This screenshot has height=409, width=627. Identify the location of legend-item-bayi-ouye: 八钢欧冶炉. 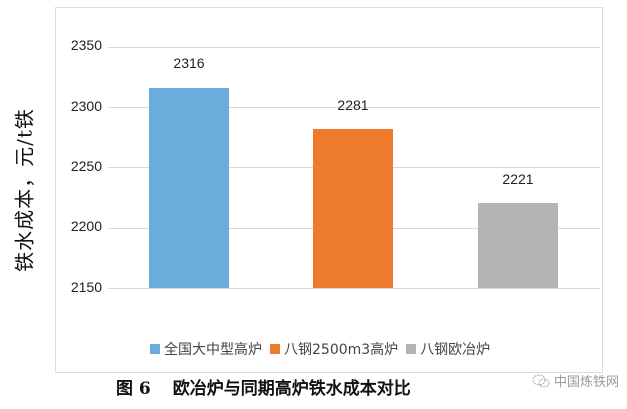
(448, 349).